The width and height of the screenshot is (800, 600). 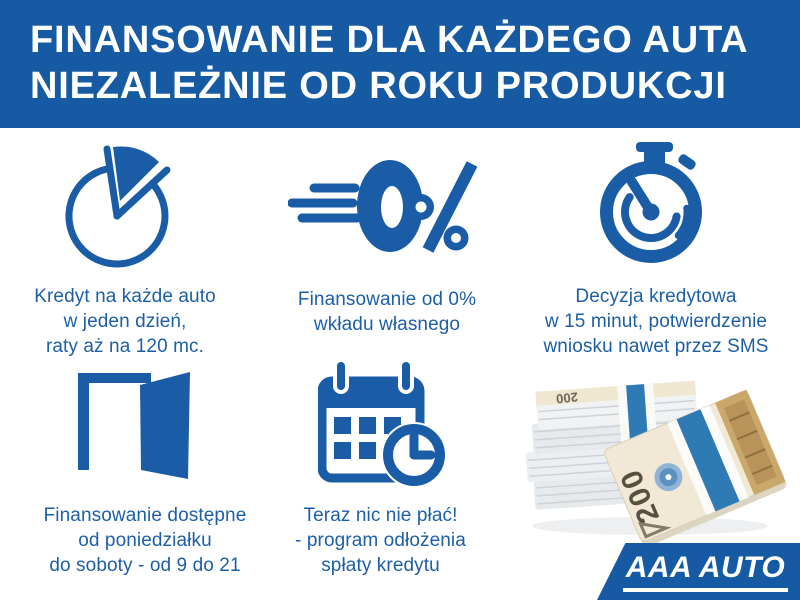 I want to click on calendar-days, so click(x=367, y=438).